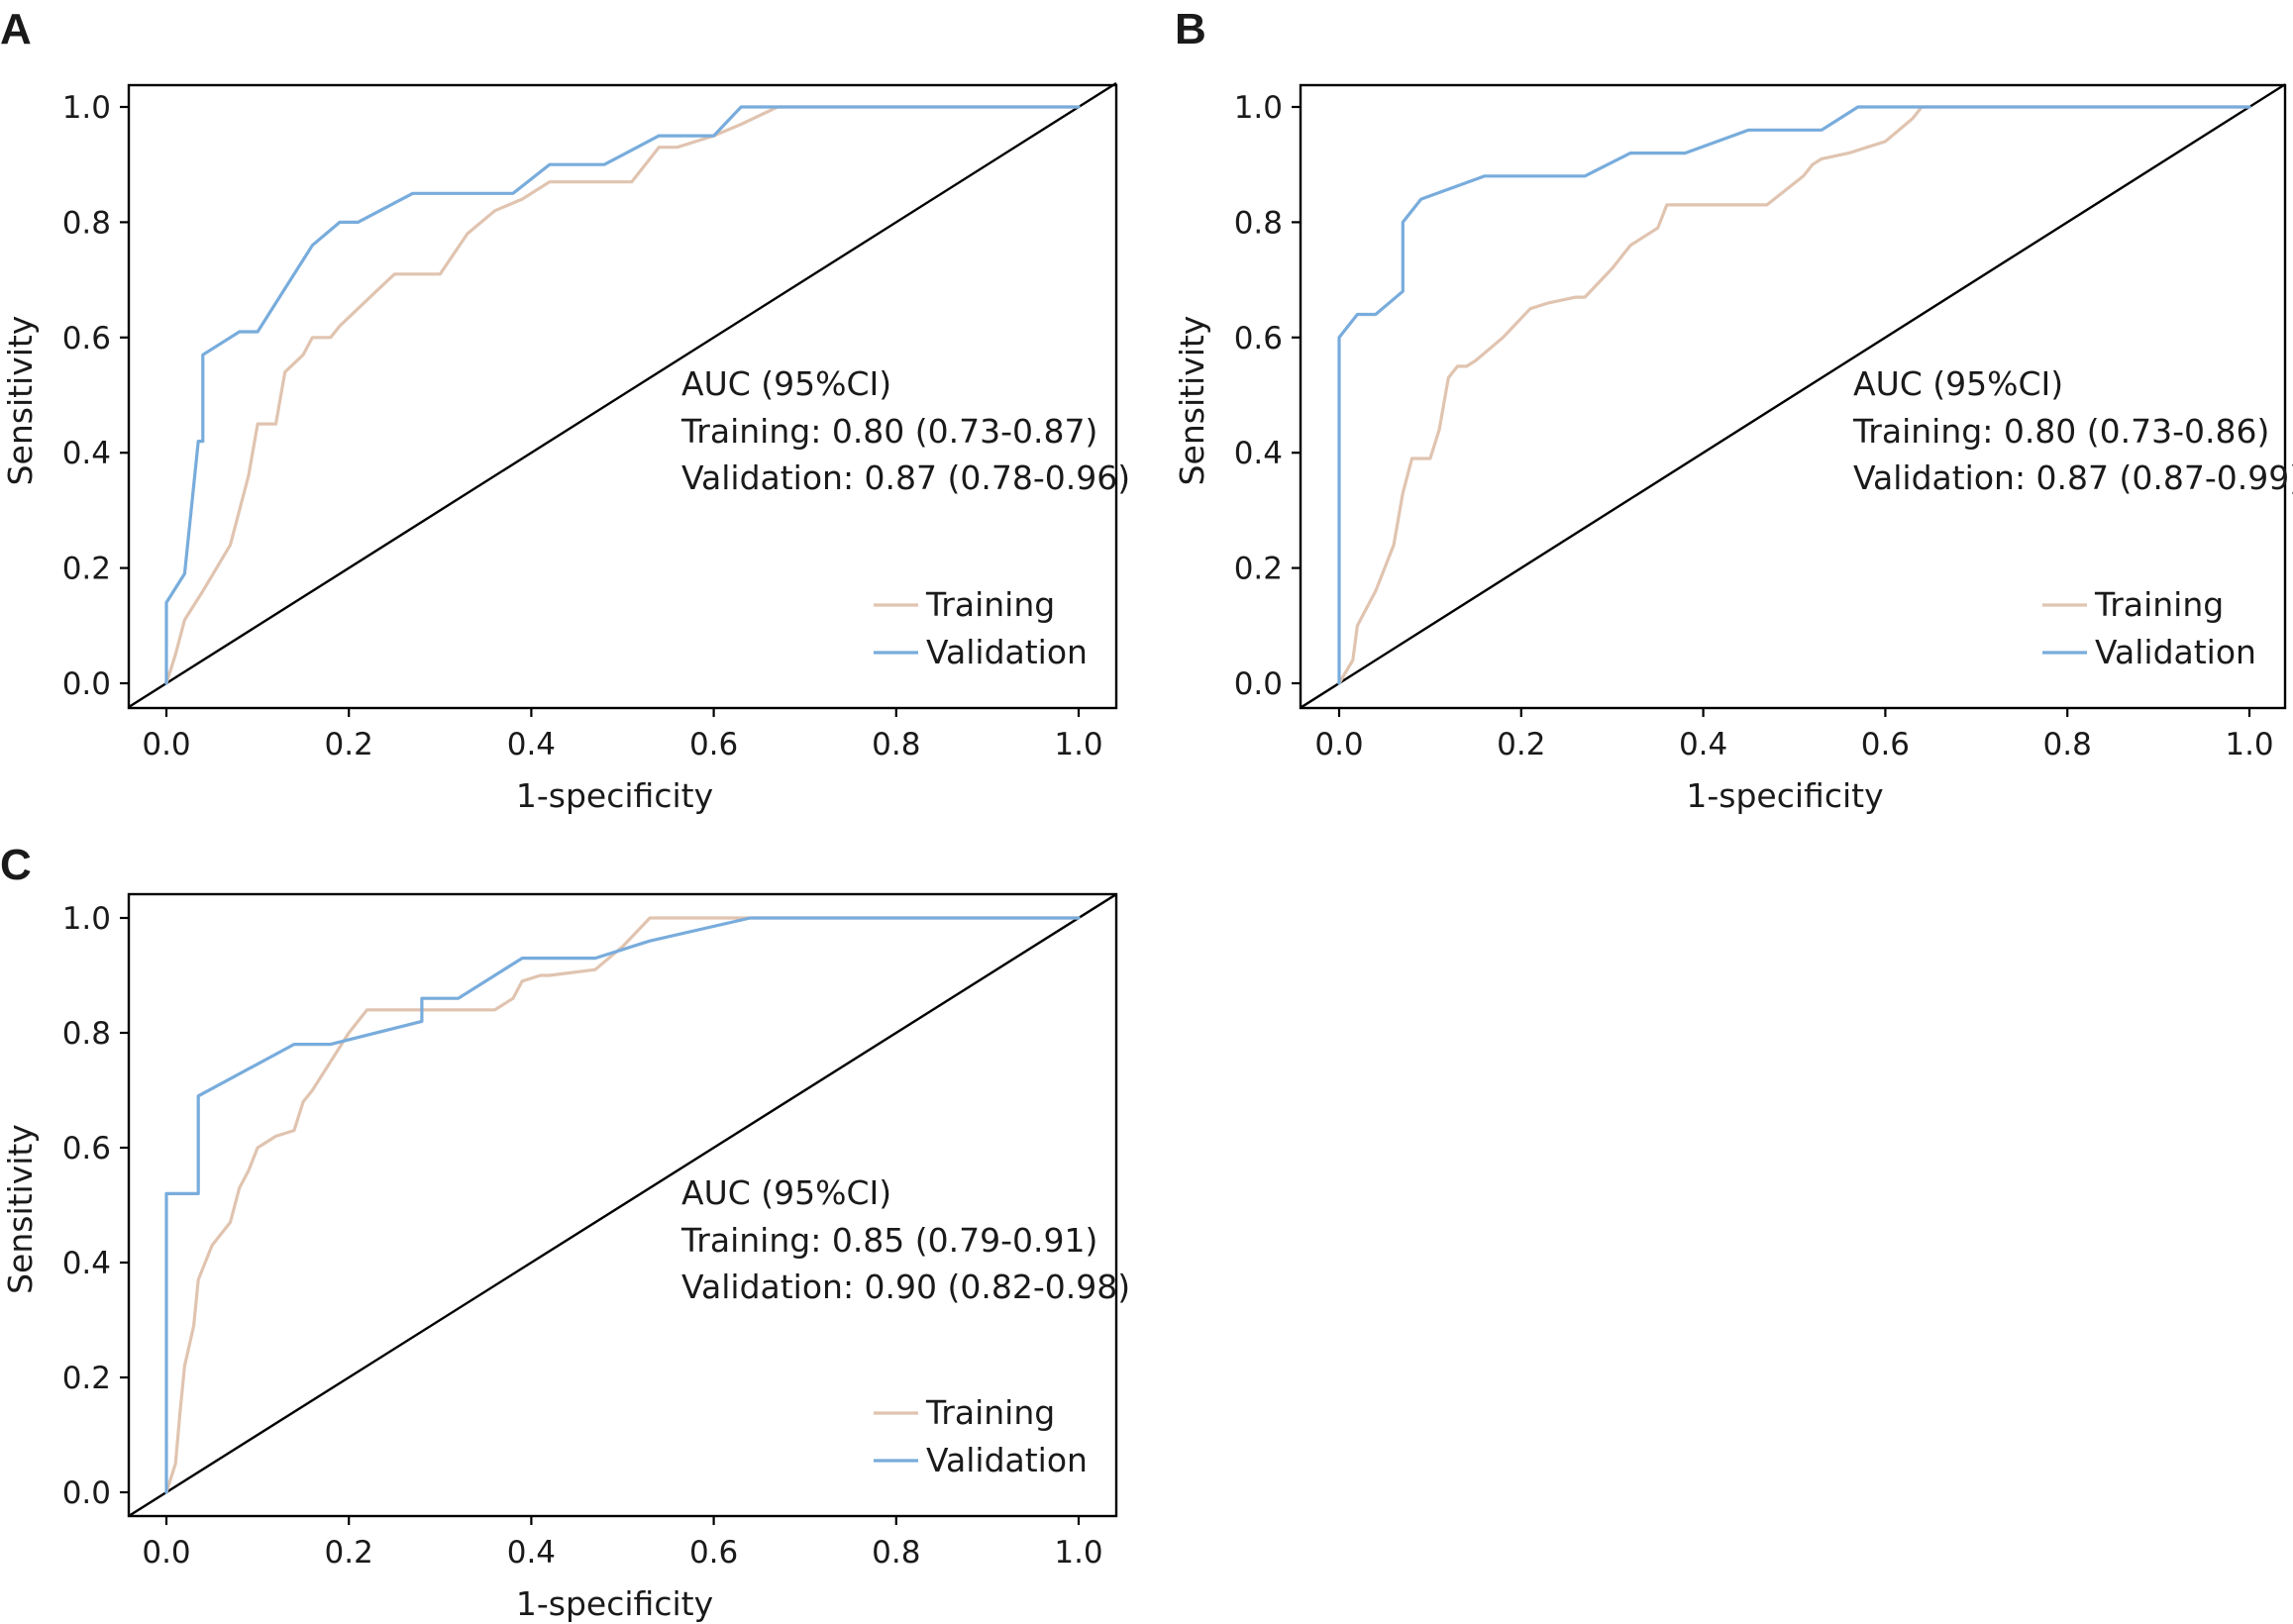 Image resolution: width=2293 pixels, height=1624 pixels. Describe the element at coordinates (888, 1240) in the screenshot. I see `auc-training: Training: 0.85 (0.79-0.91)` at that location.